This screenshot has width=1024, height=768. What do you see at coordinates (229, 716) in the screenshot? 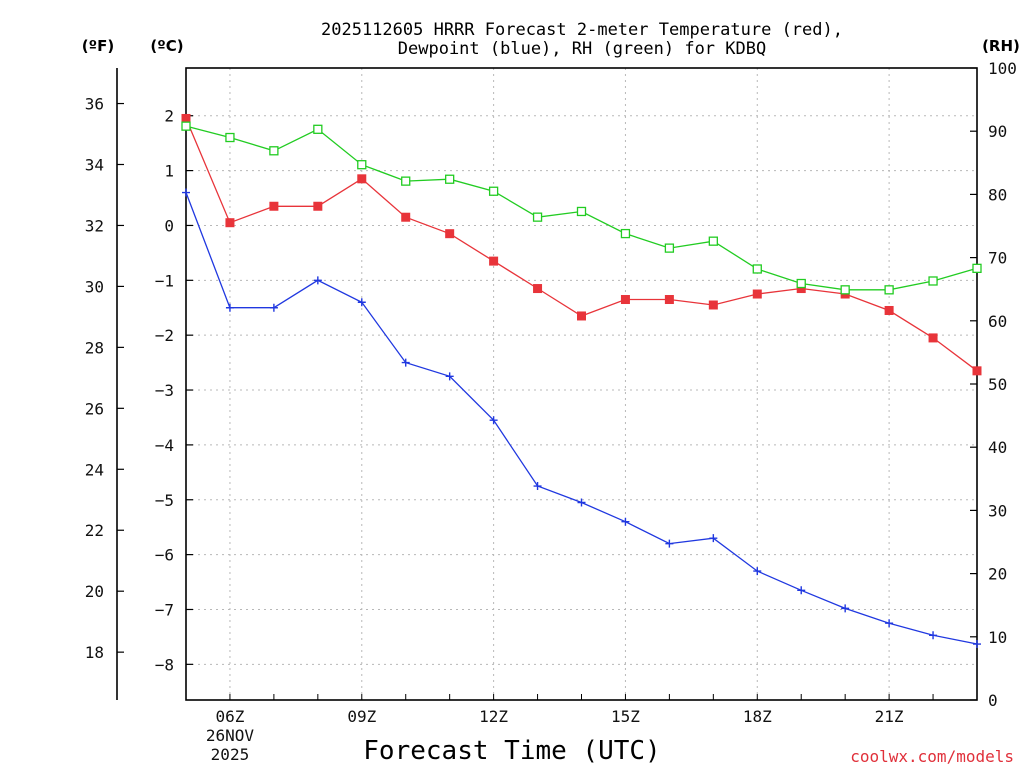
I see `x-tick-label: 06Z` at bounding box center [229, 716].